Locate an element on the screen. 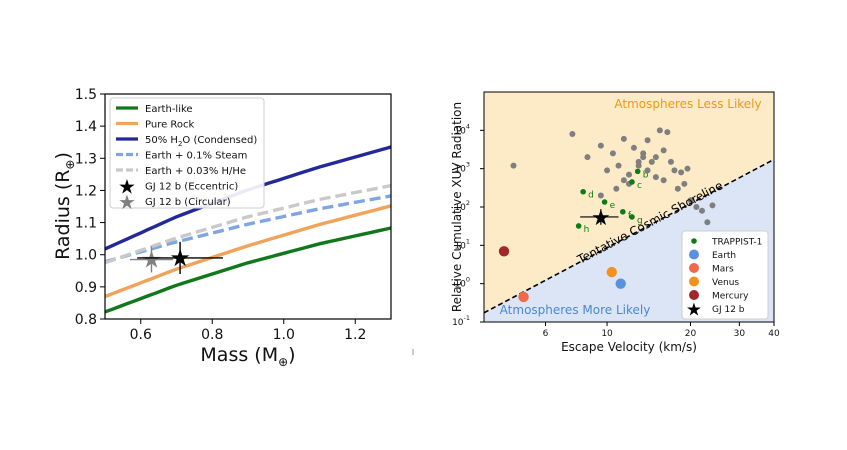  legend-label-0: TRAPPIST-1 is located at coordinates (736, 243).